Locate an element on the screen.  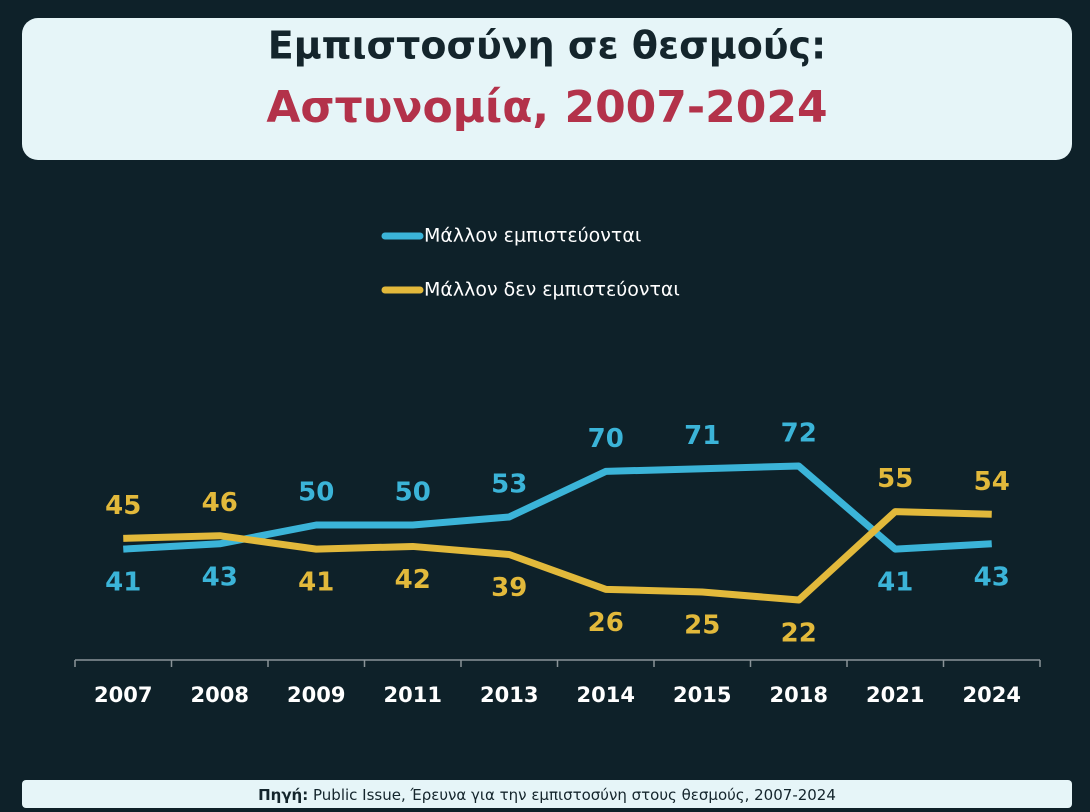
data-label: 26 is located at coordinates (606, 623).